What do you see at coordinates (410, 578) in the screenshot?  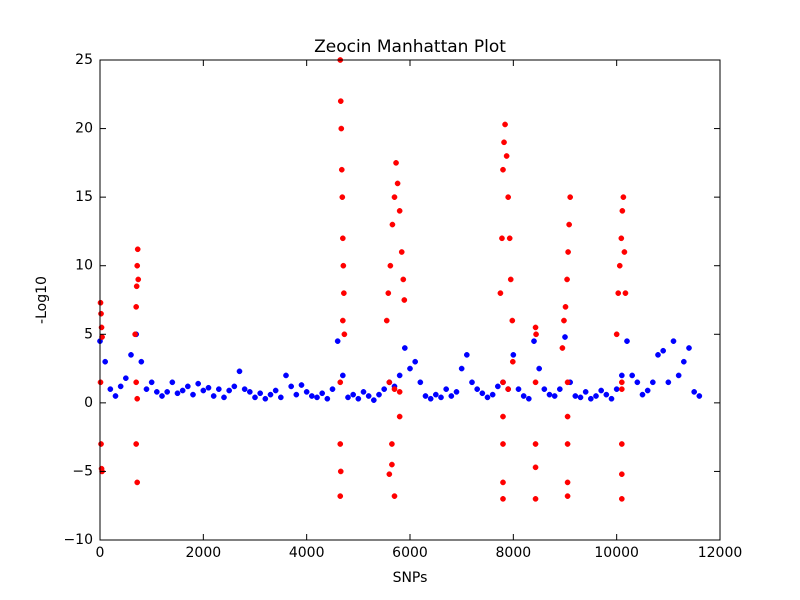 I see `x-axis-label: SNPs` at bounding box center [410, 578].